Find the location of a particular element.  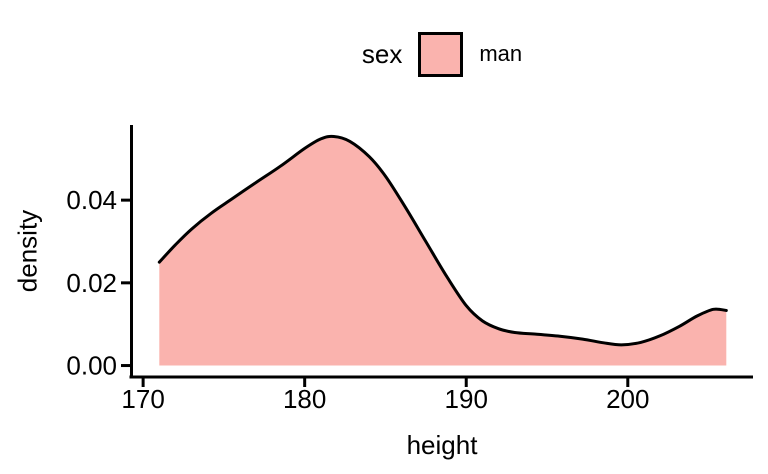

x-axis-tick-label: 170 is located at coordinates (142, 399).